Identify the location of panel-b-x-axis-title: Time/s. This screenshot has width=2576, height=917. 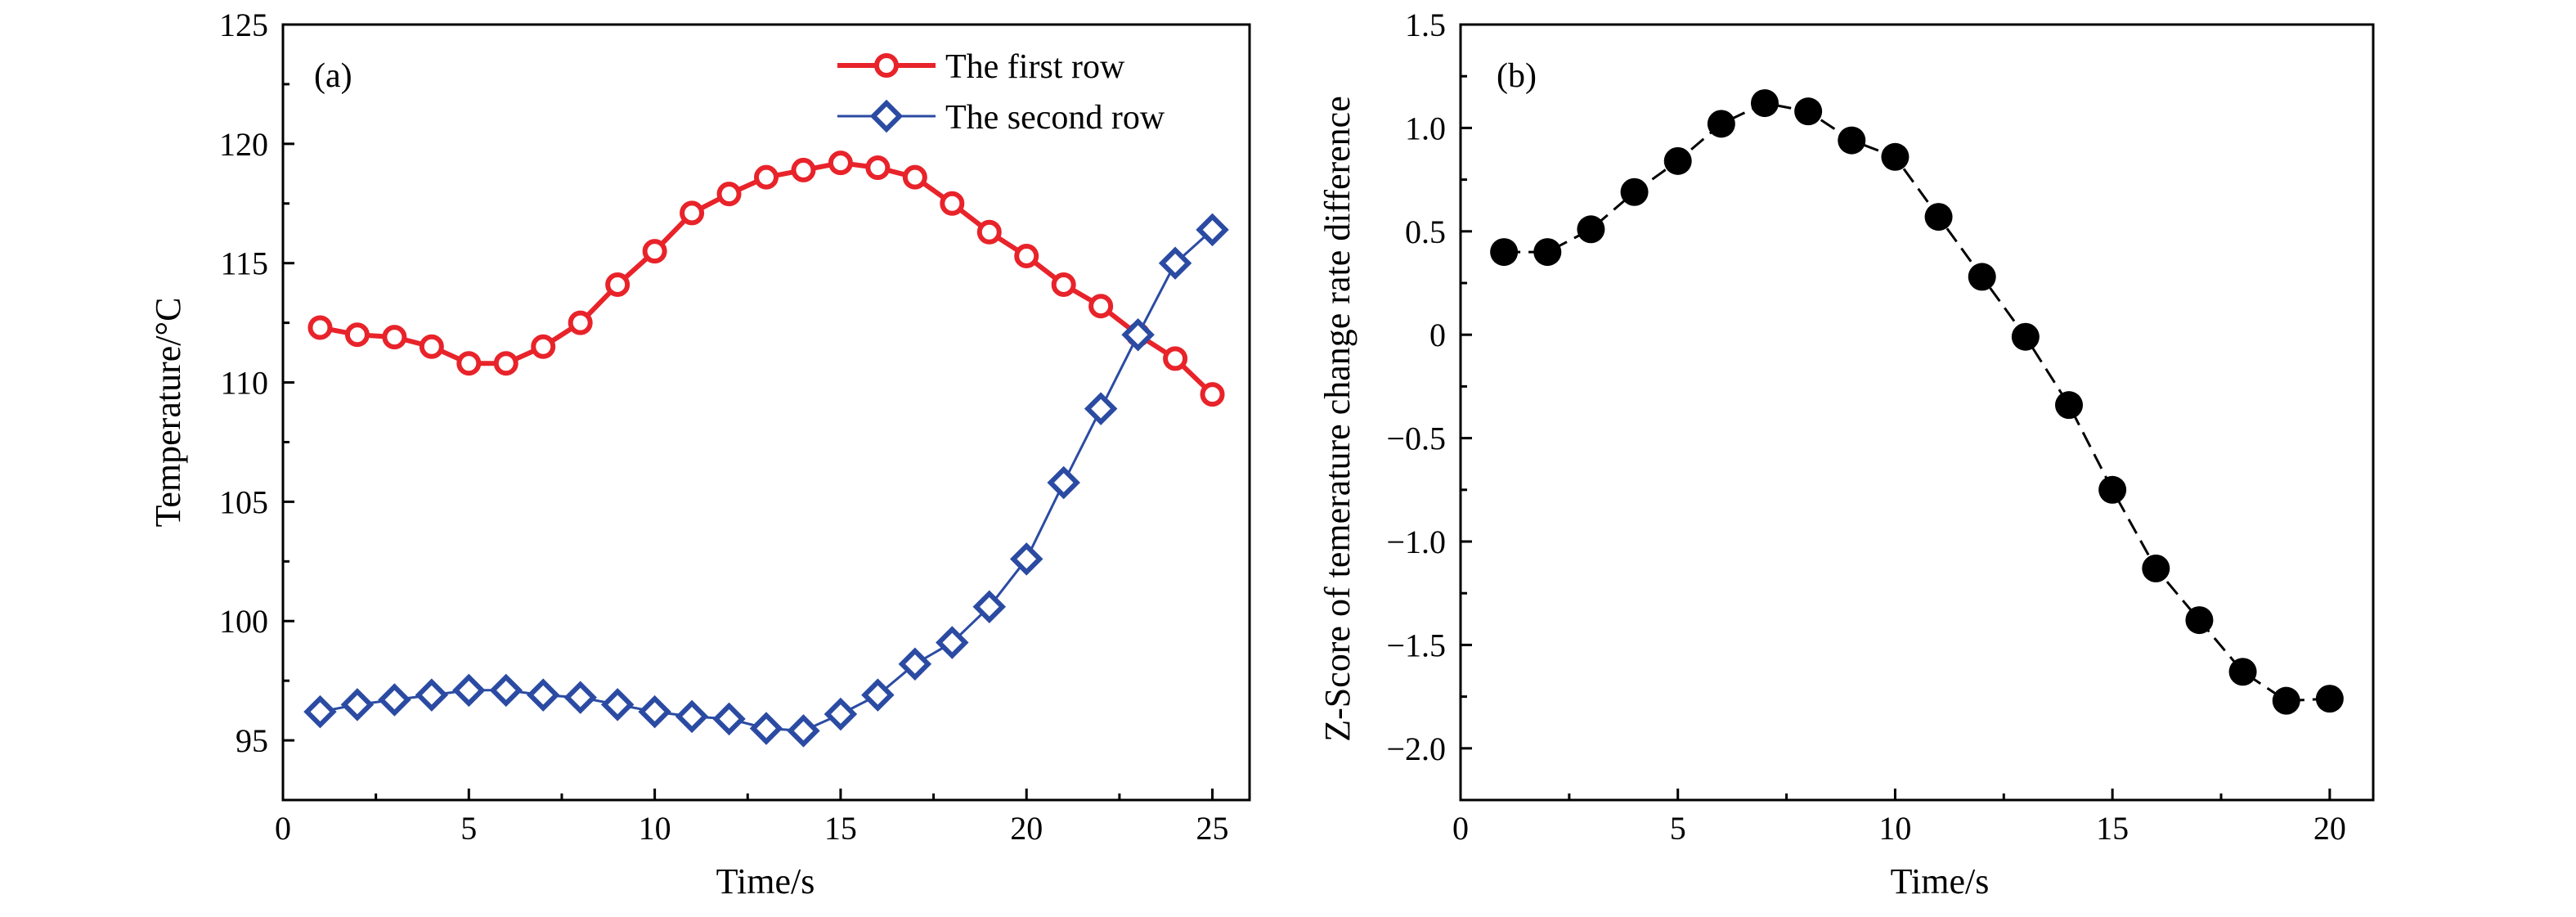
(1941, 881).